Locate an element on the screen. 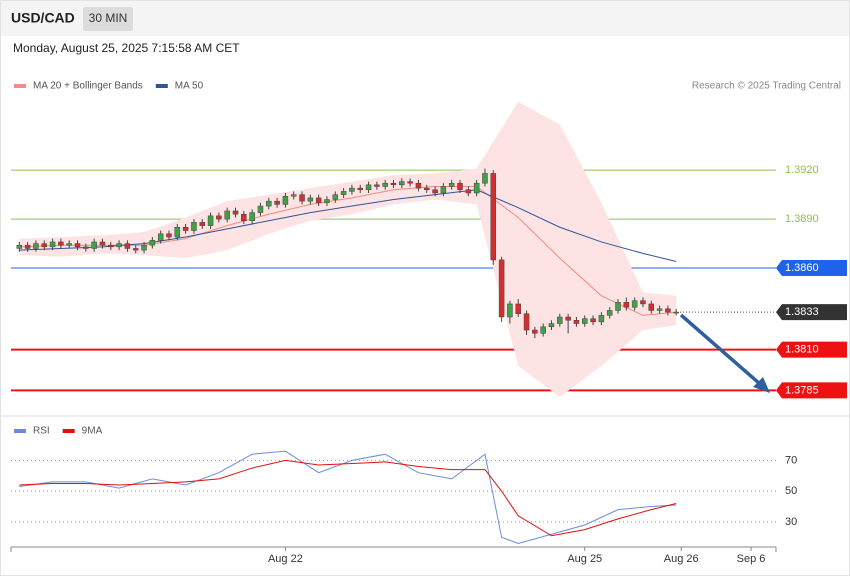 The width and height of the screenshot is (850, 581). indicator-line is located at coordinates (348, 498).